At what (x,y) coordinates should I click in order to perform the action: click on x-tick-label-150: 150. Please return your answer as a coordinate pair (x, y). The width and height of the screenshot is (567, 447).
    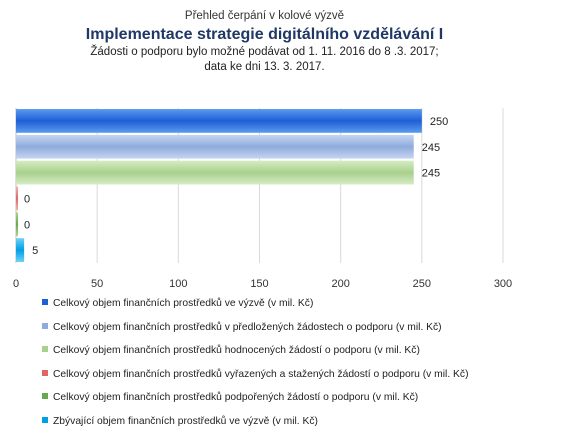
    Looking at the image, I should click on (259, 284).